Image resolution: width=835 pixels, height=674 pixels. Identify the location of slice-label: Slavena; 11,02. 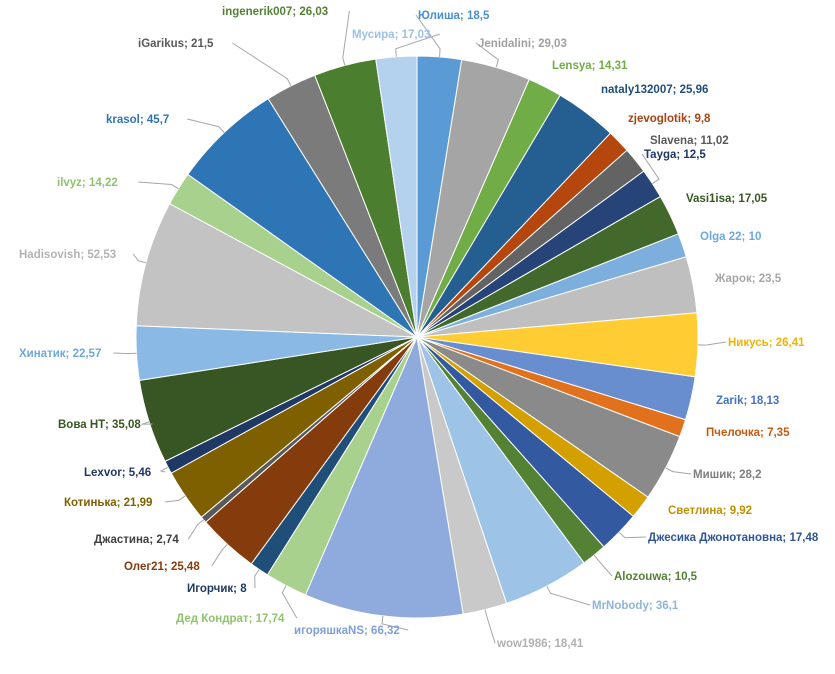
(689, 141).